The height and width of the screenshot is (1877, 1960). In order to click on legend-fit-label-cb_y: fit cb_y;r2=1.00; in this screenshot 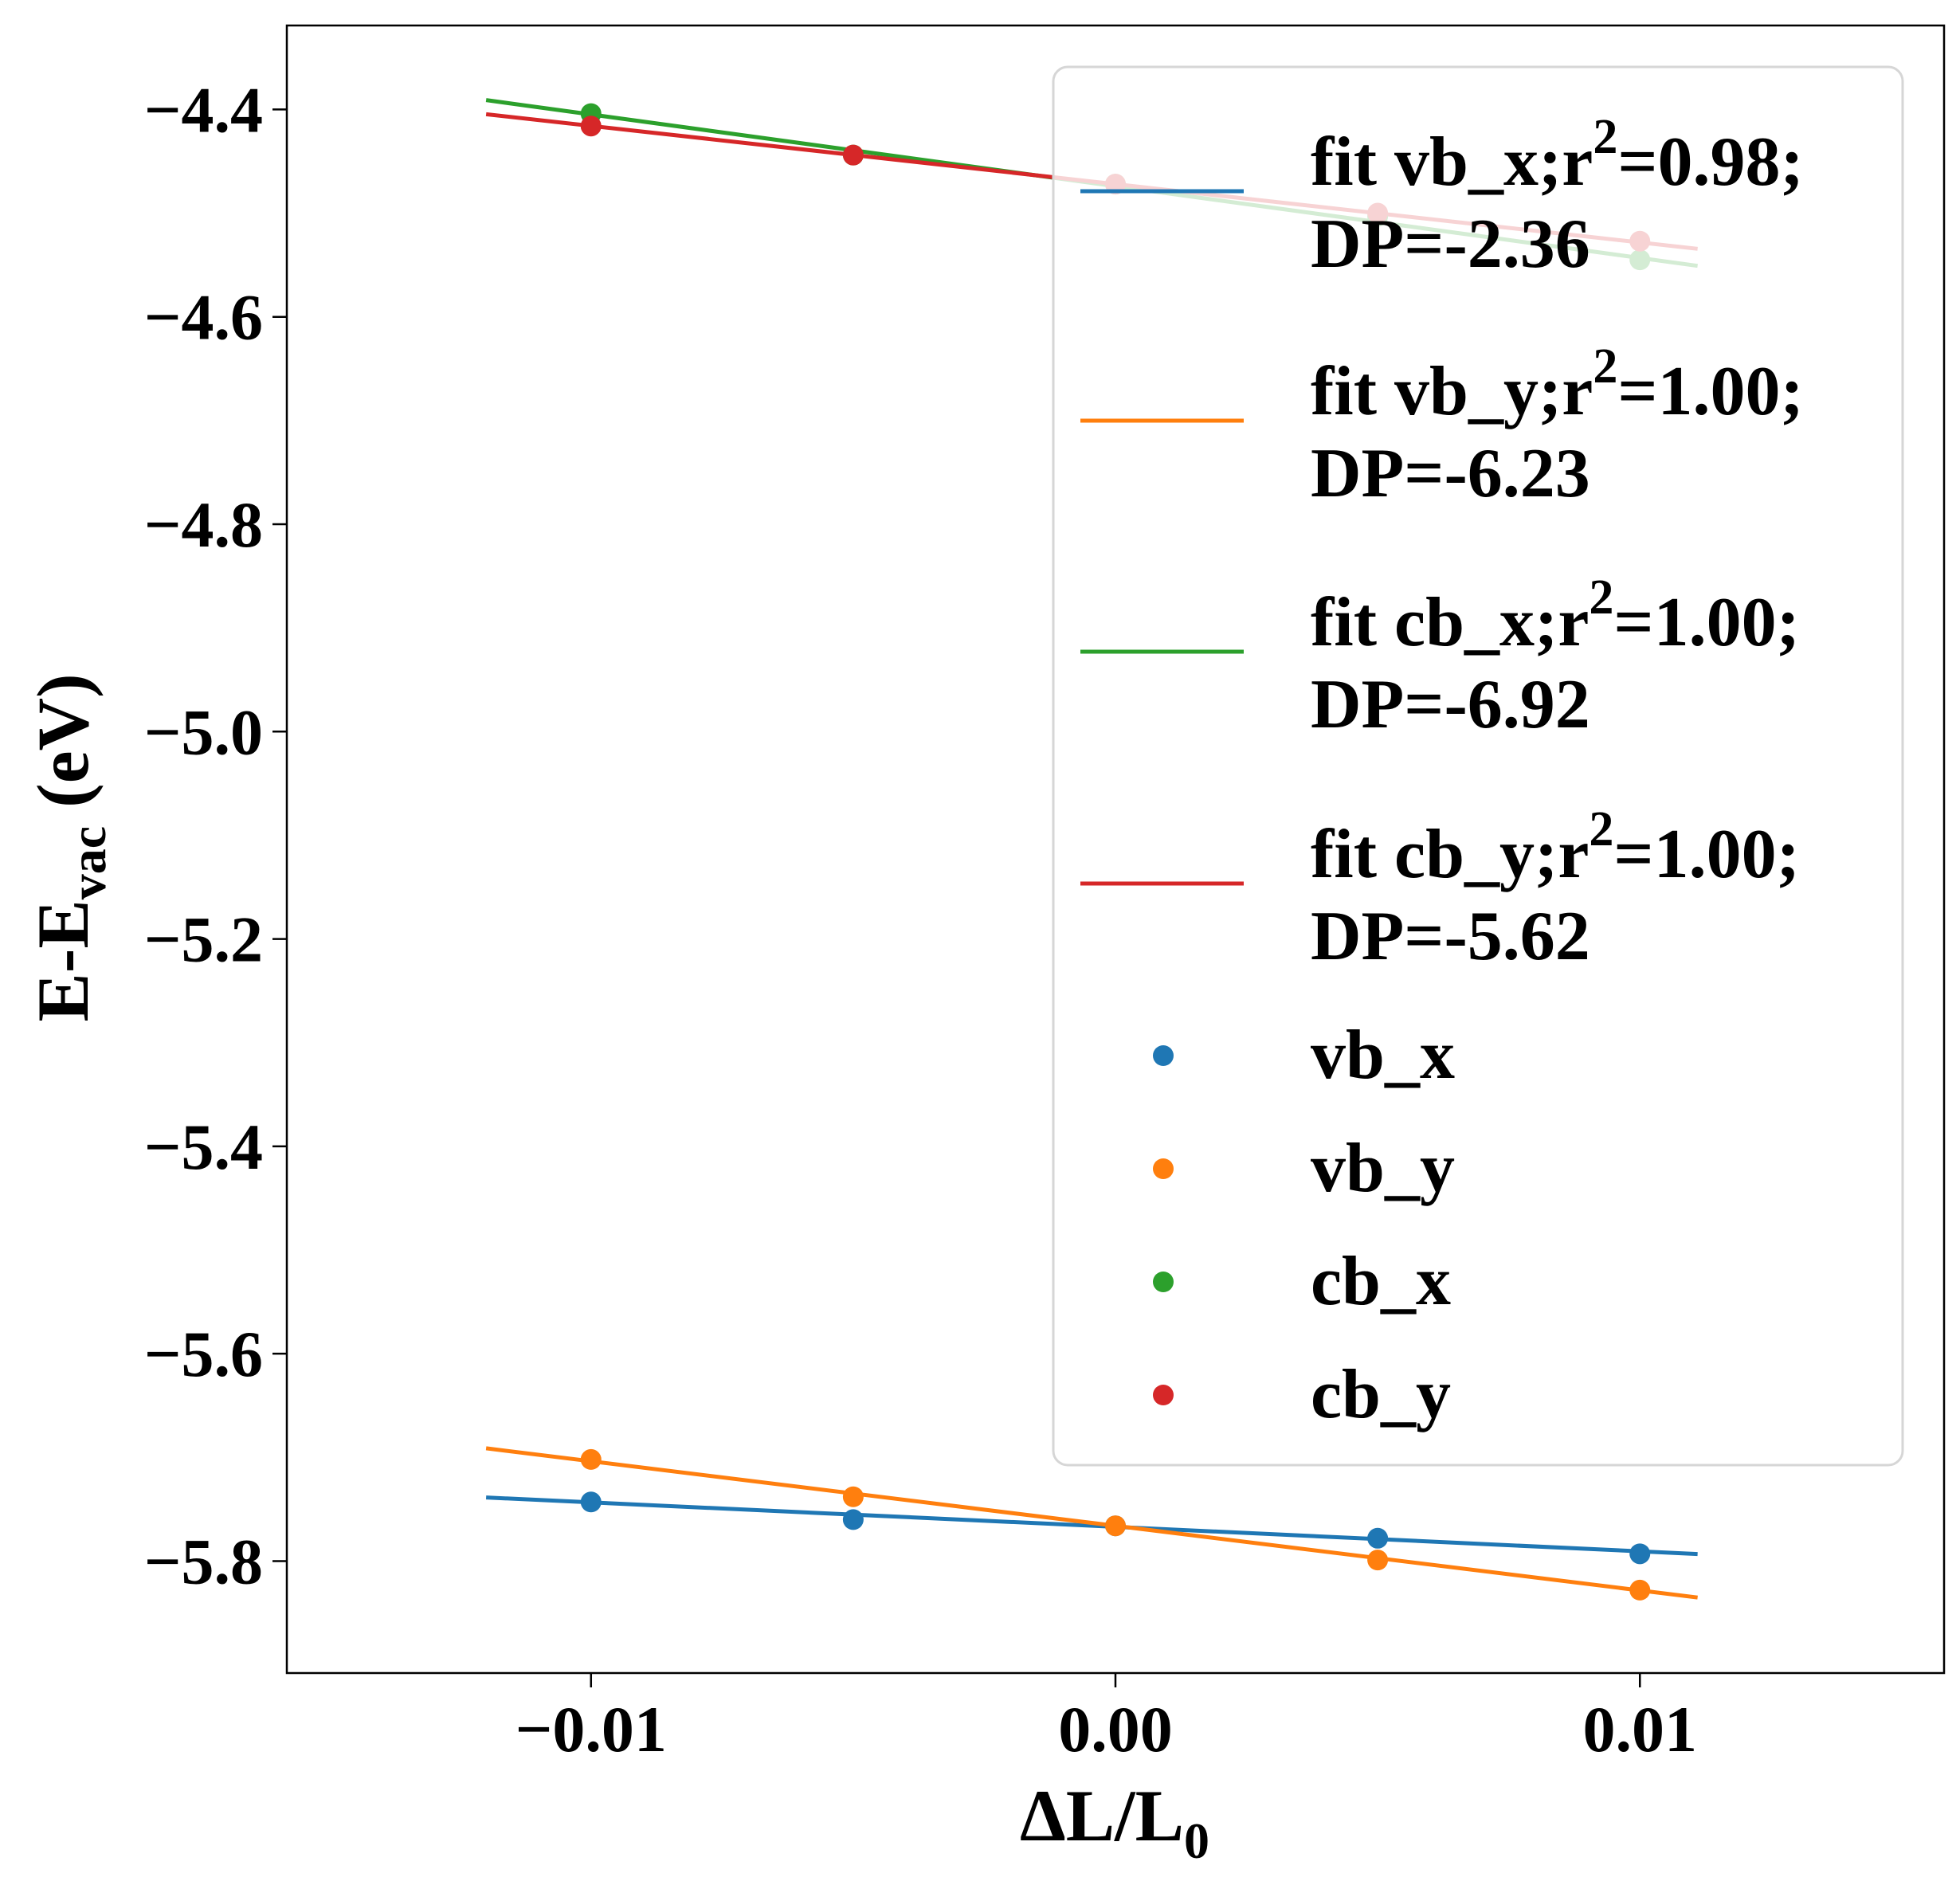, I will do `click(1555, 847)`.